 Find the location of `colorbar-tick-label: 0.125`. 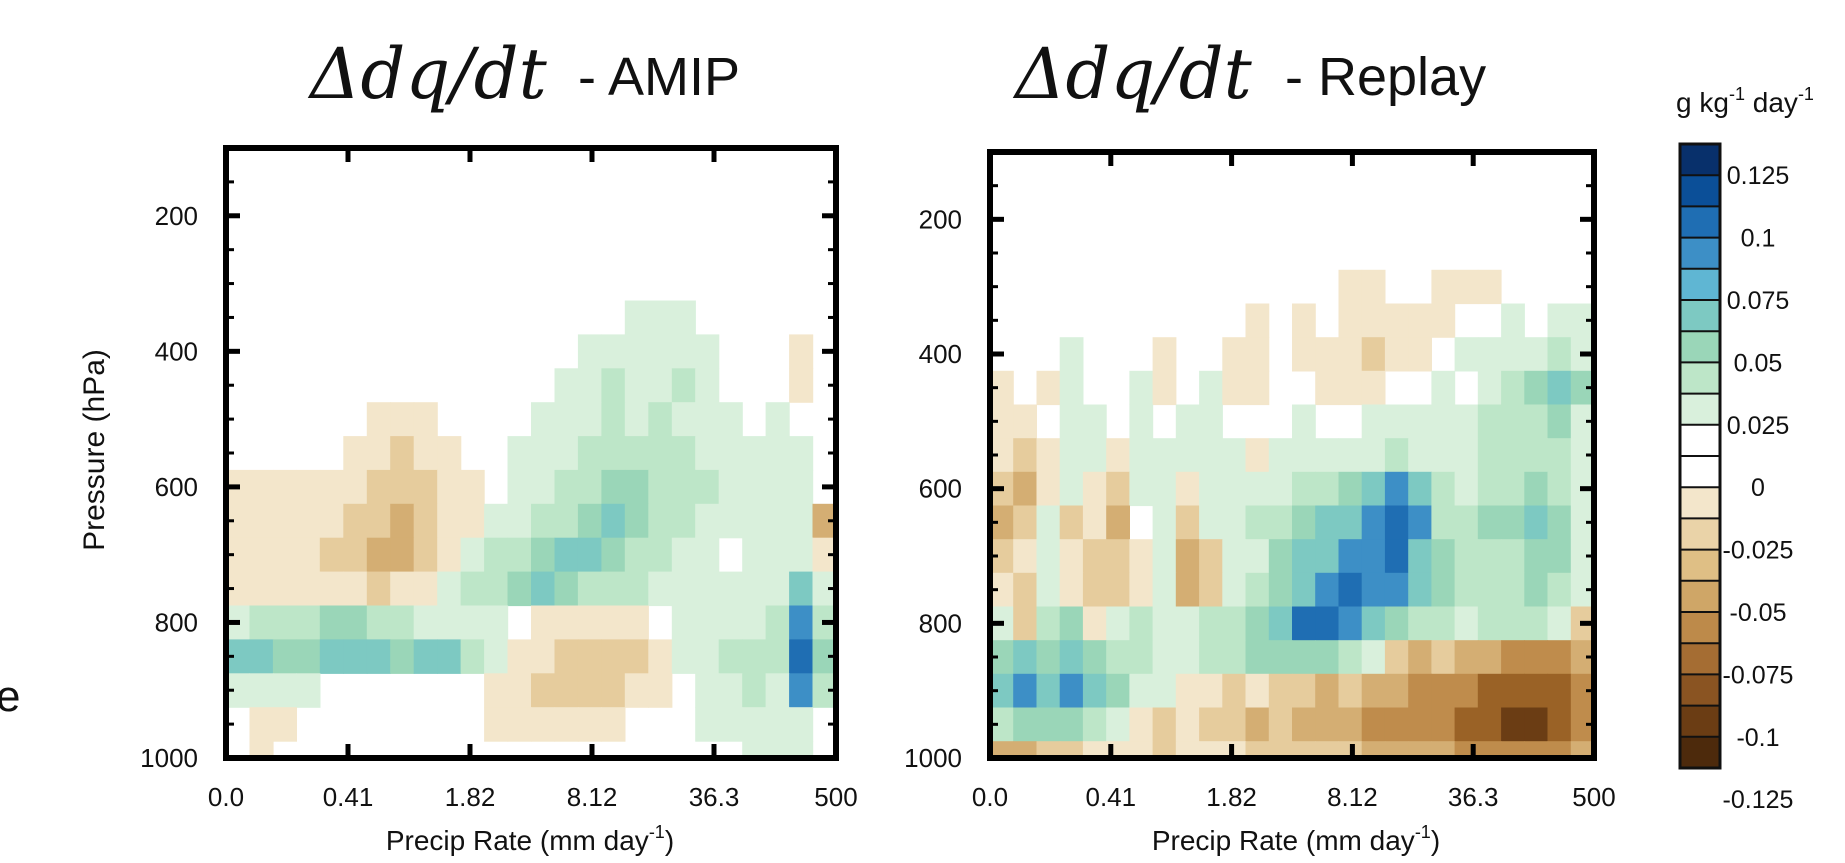

colorbar-tick-label: 0.125 is located at coordinates (1758, 176).